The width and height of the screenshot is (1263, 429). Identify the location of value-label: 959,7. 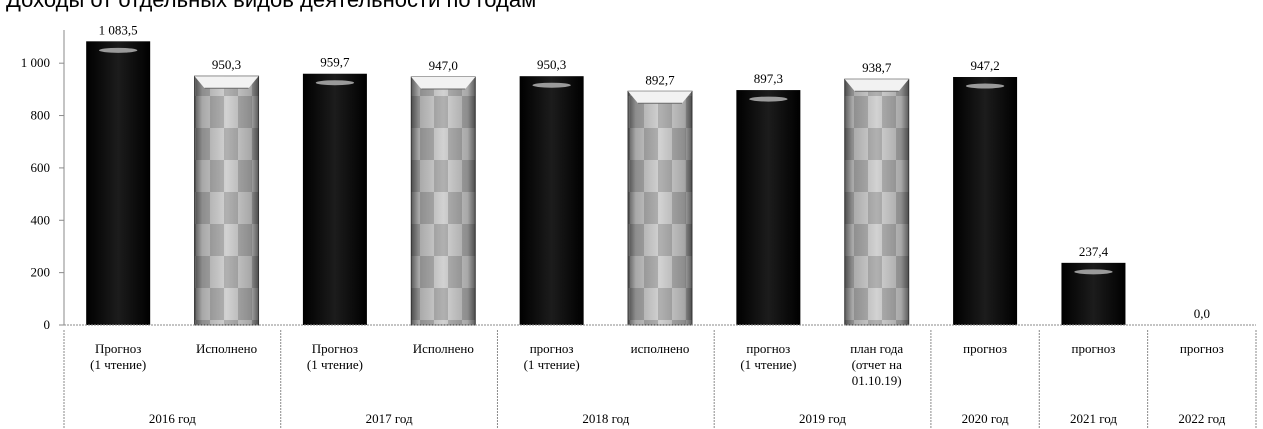
(335, 62).